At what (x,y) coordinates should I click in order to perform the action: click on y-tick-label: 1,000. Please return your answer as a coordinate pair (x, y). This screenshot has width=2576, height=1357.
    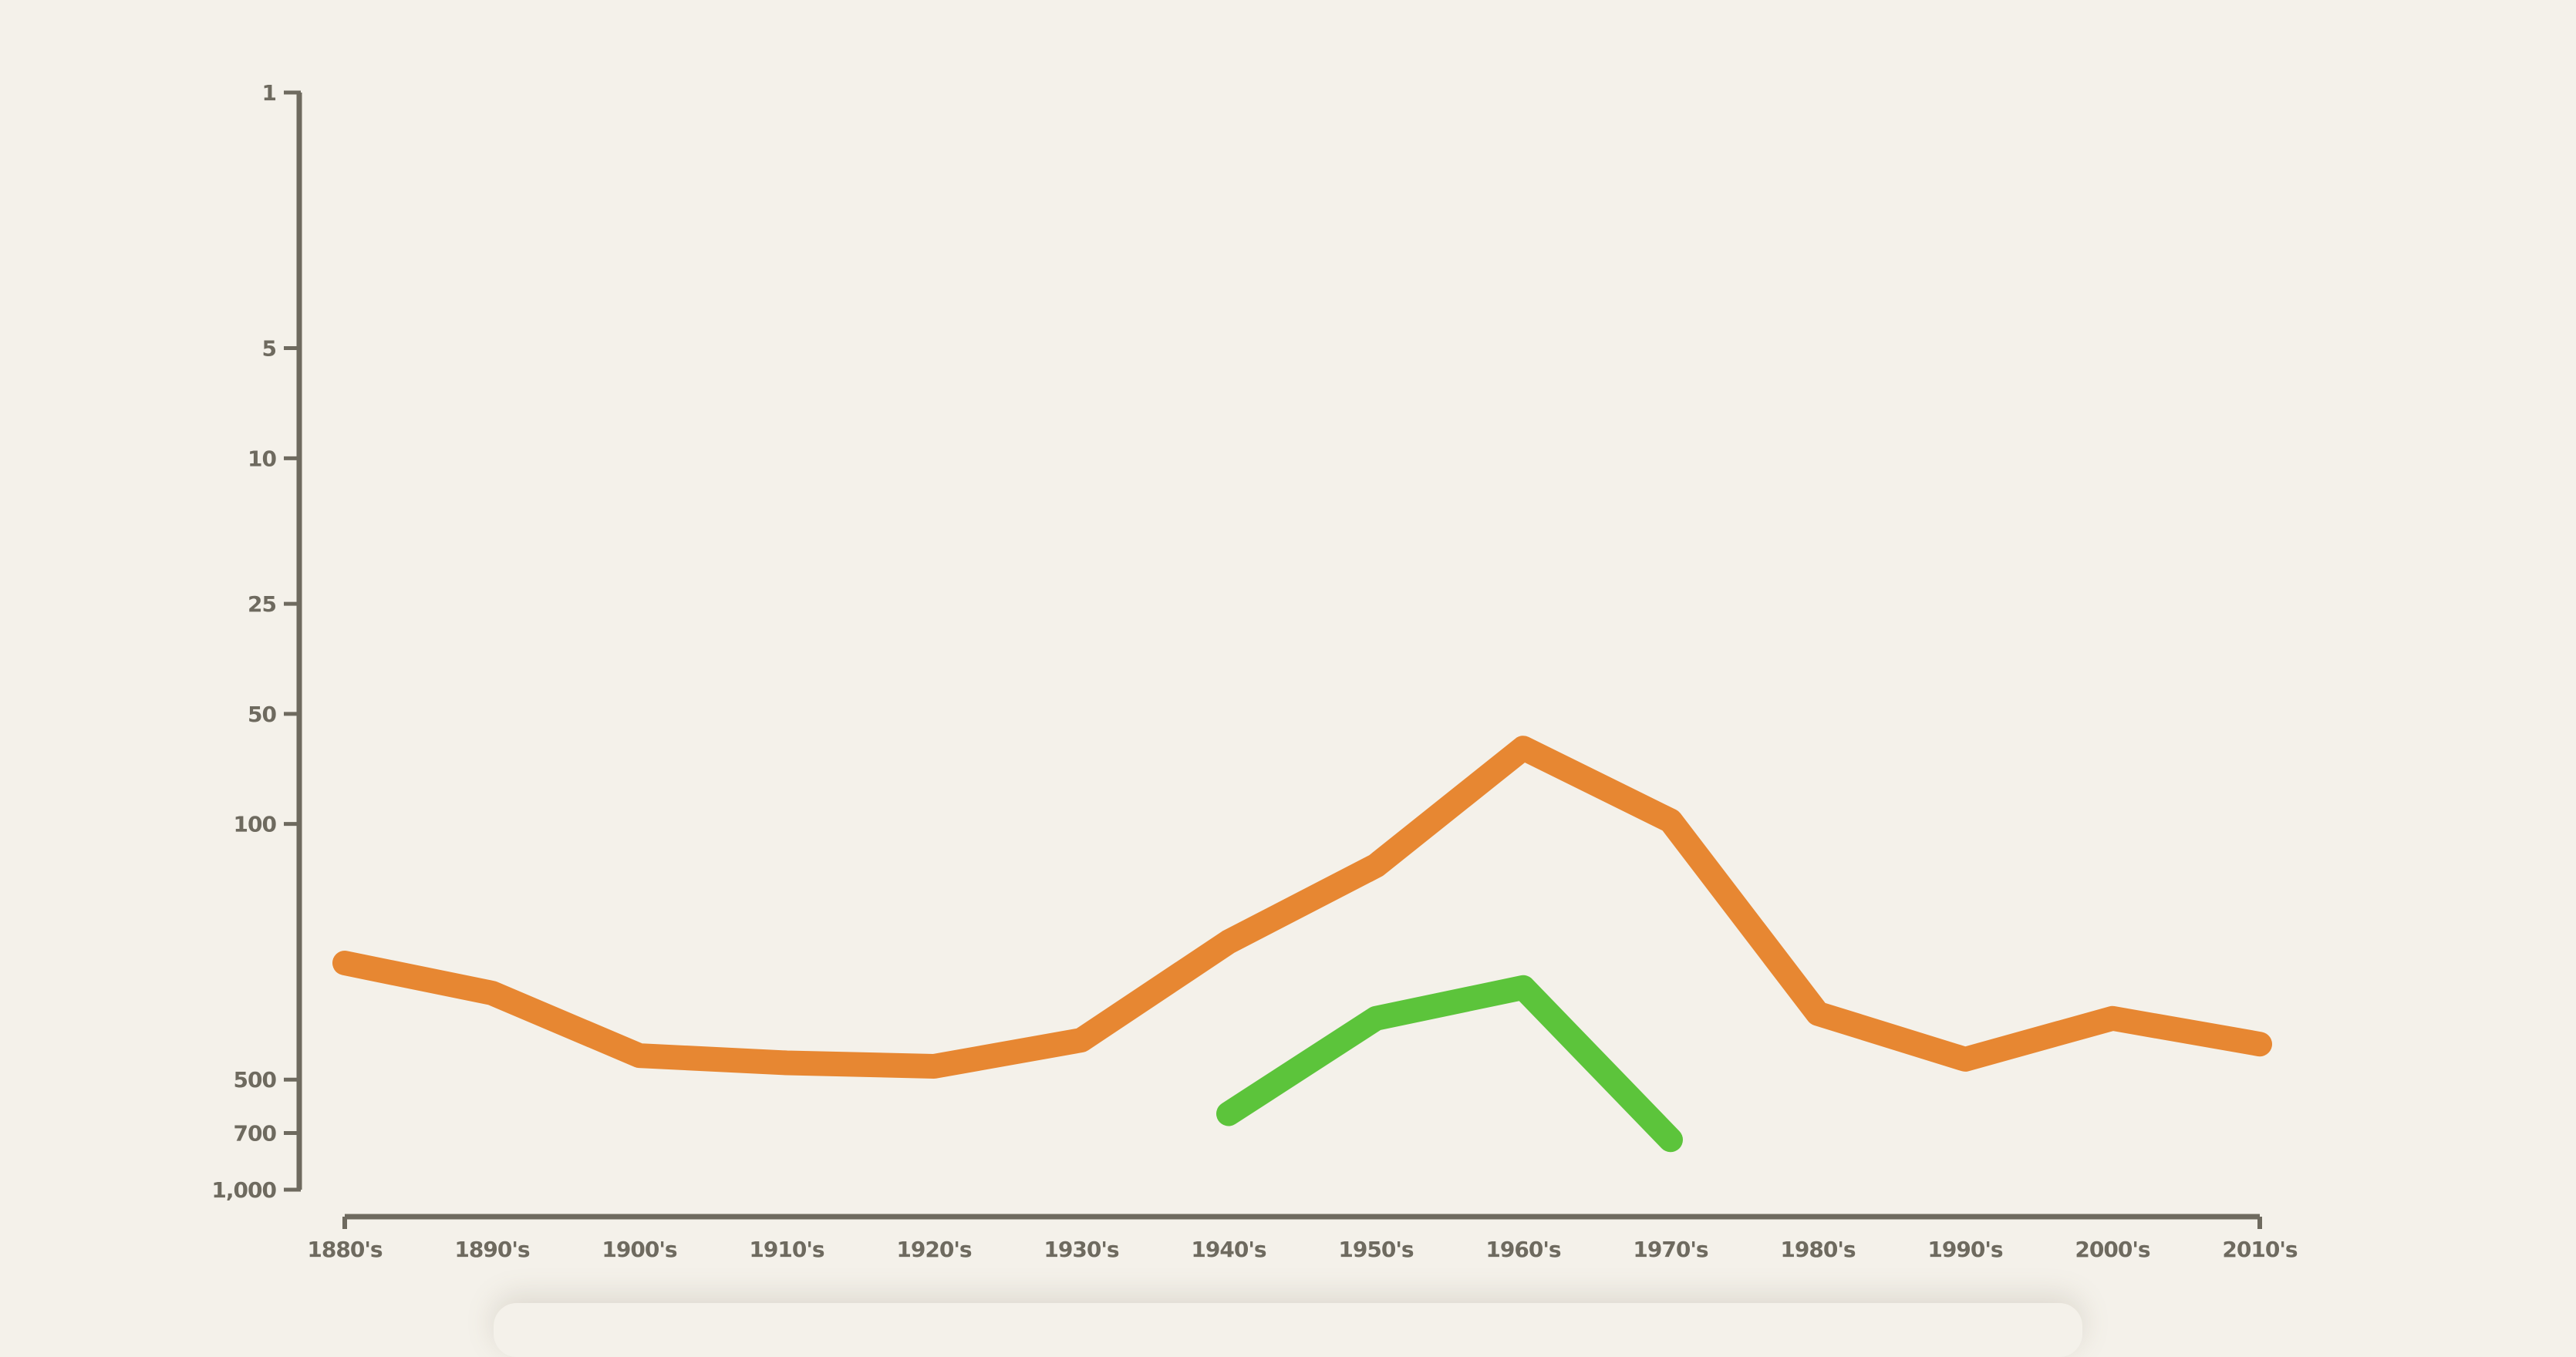
    Looking at the image, I should click on (243, 1190).